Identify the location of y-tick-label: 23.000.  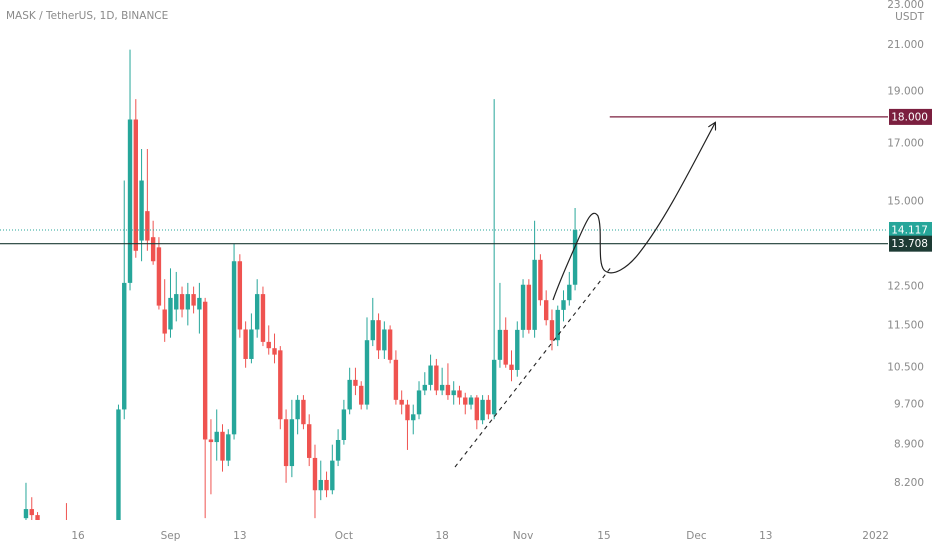
(905, 5).